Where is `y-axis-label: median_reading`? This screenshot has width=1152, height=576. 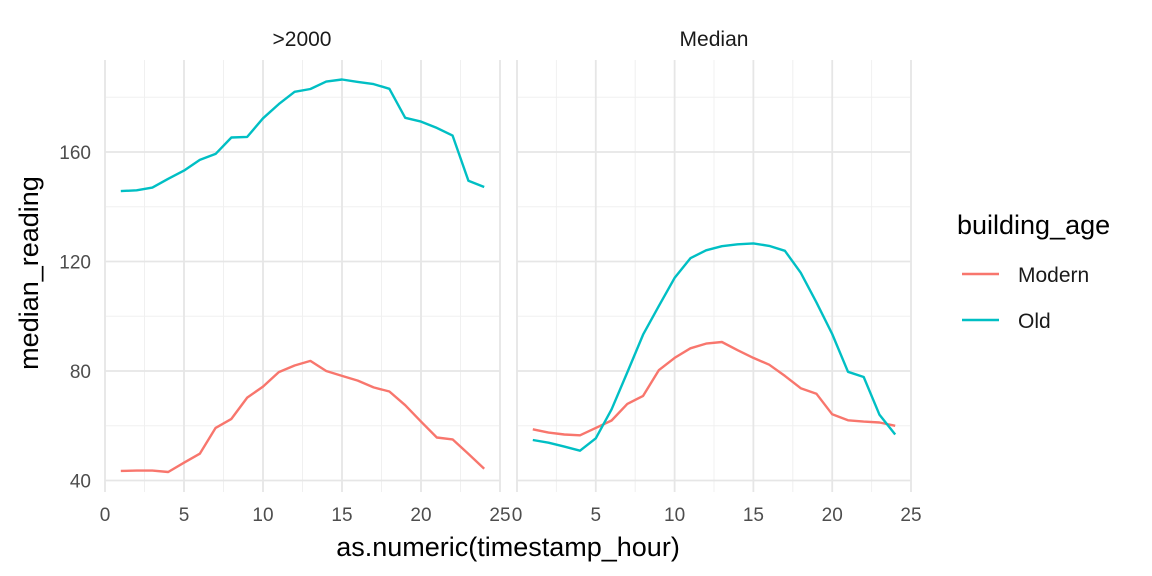 y-axis-label: median_reading is located at coordinates (29, 273).